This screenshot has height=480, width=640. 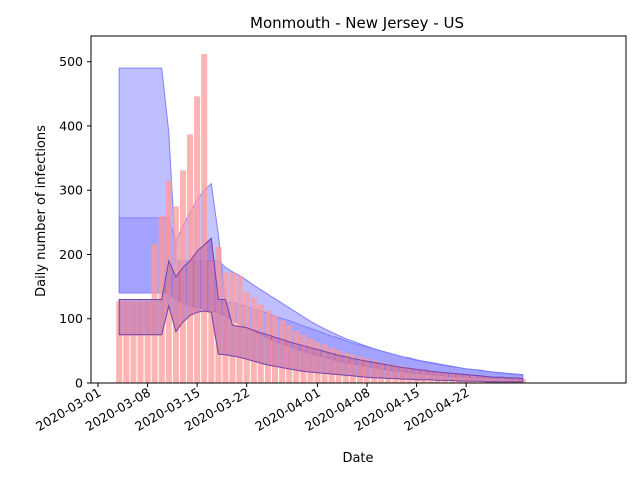 I want to click on x-axis-label: Date, so click(x=357, y=458).